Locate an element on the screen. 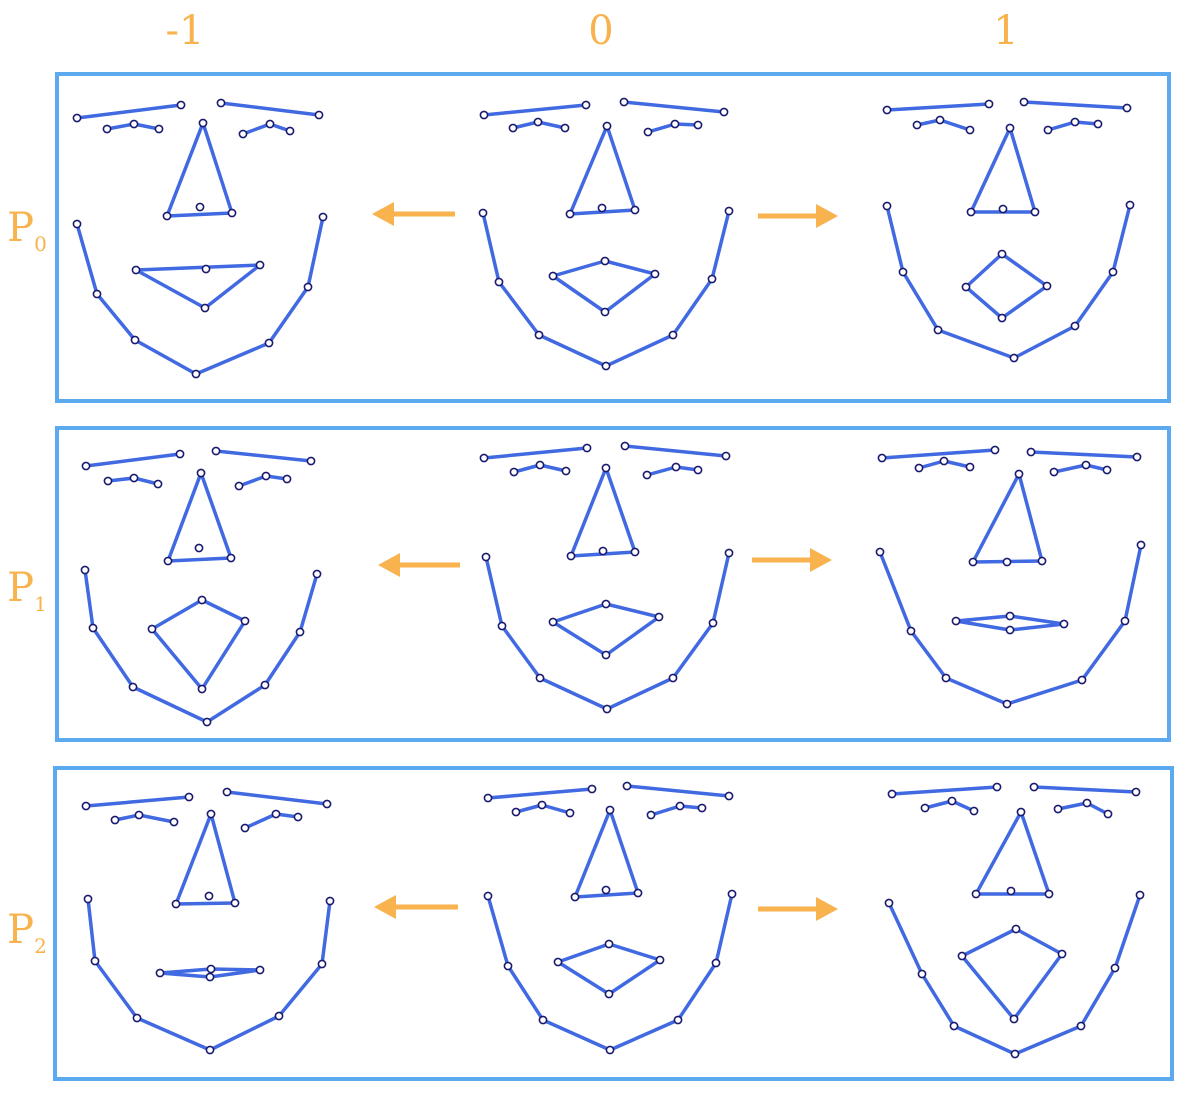 The height and width of the screenshot is (1100, 1184). face-figure-r1-c2 is located at coordinates (1010, 576).